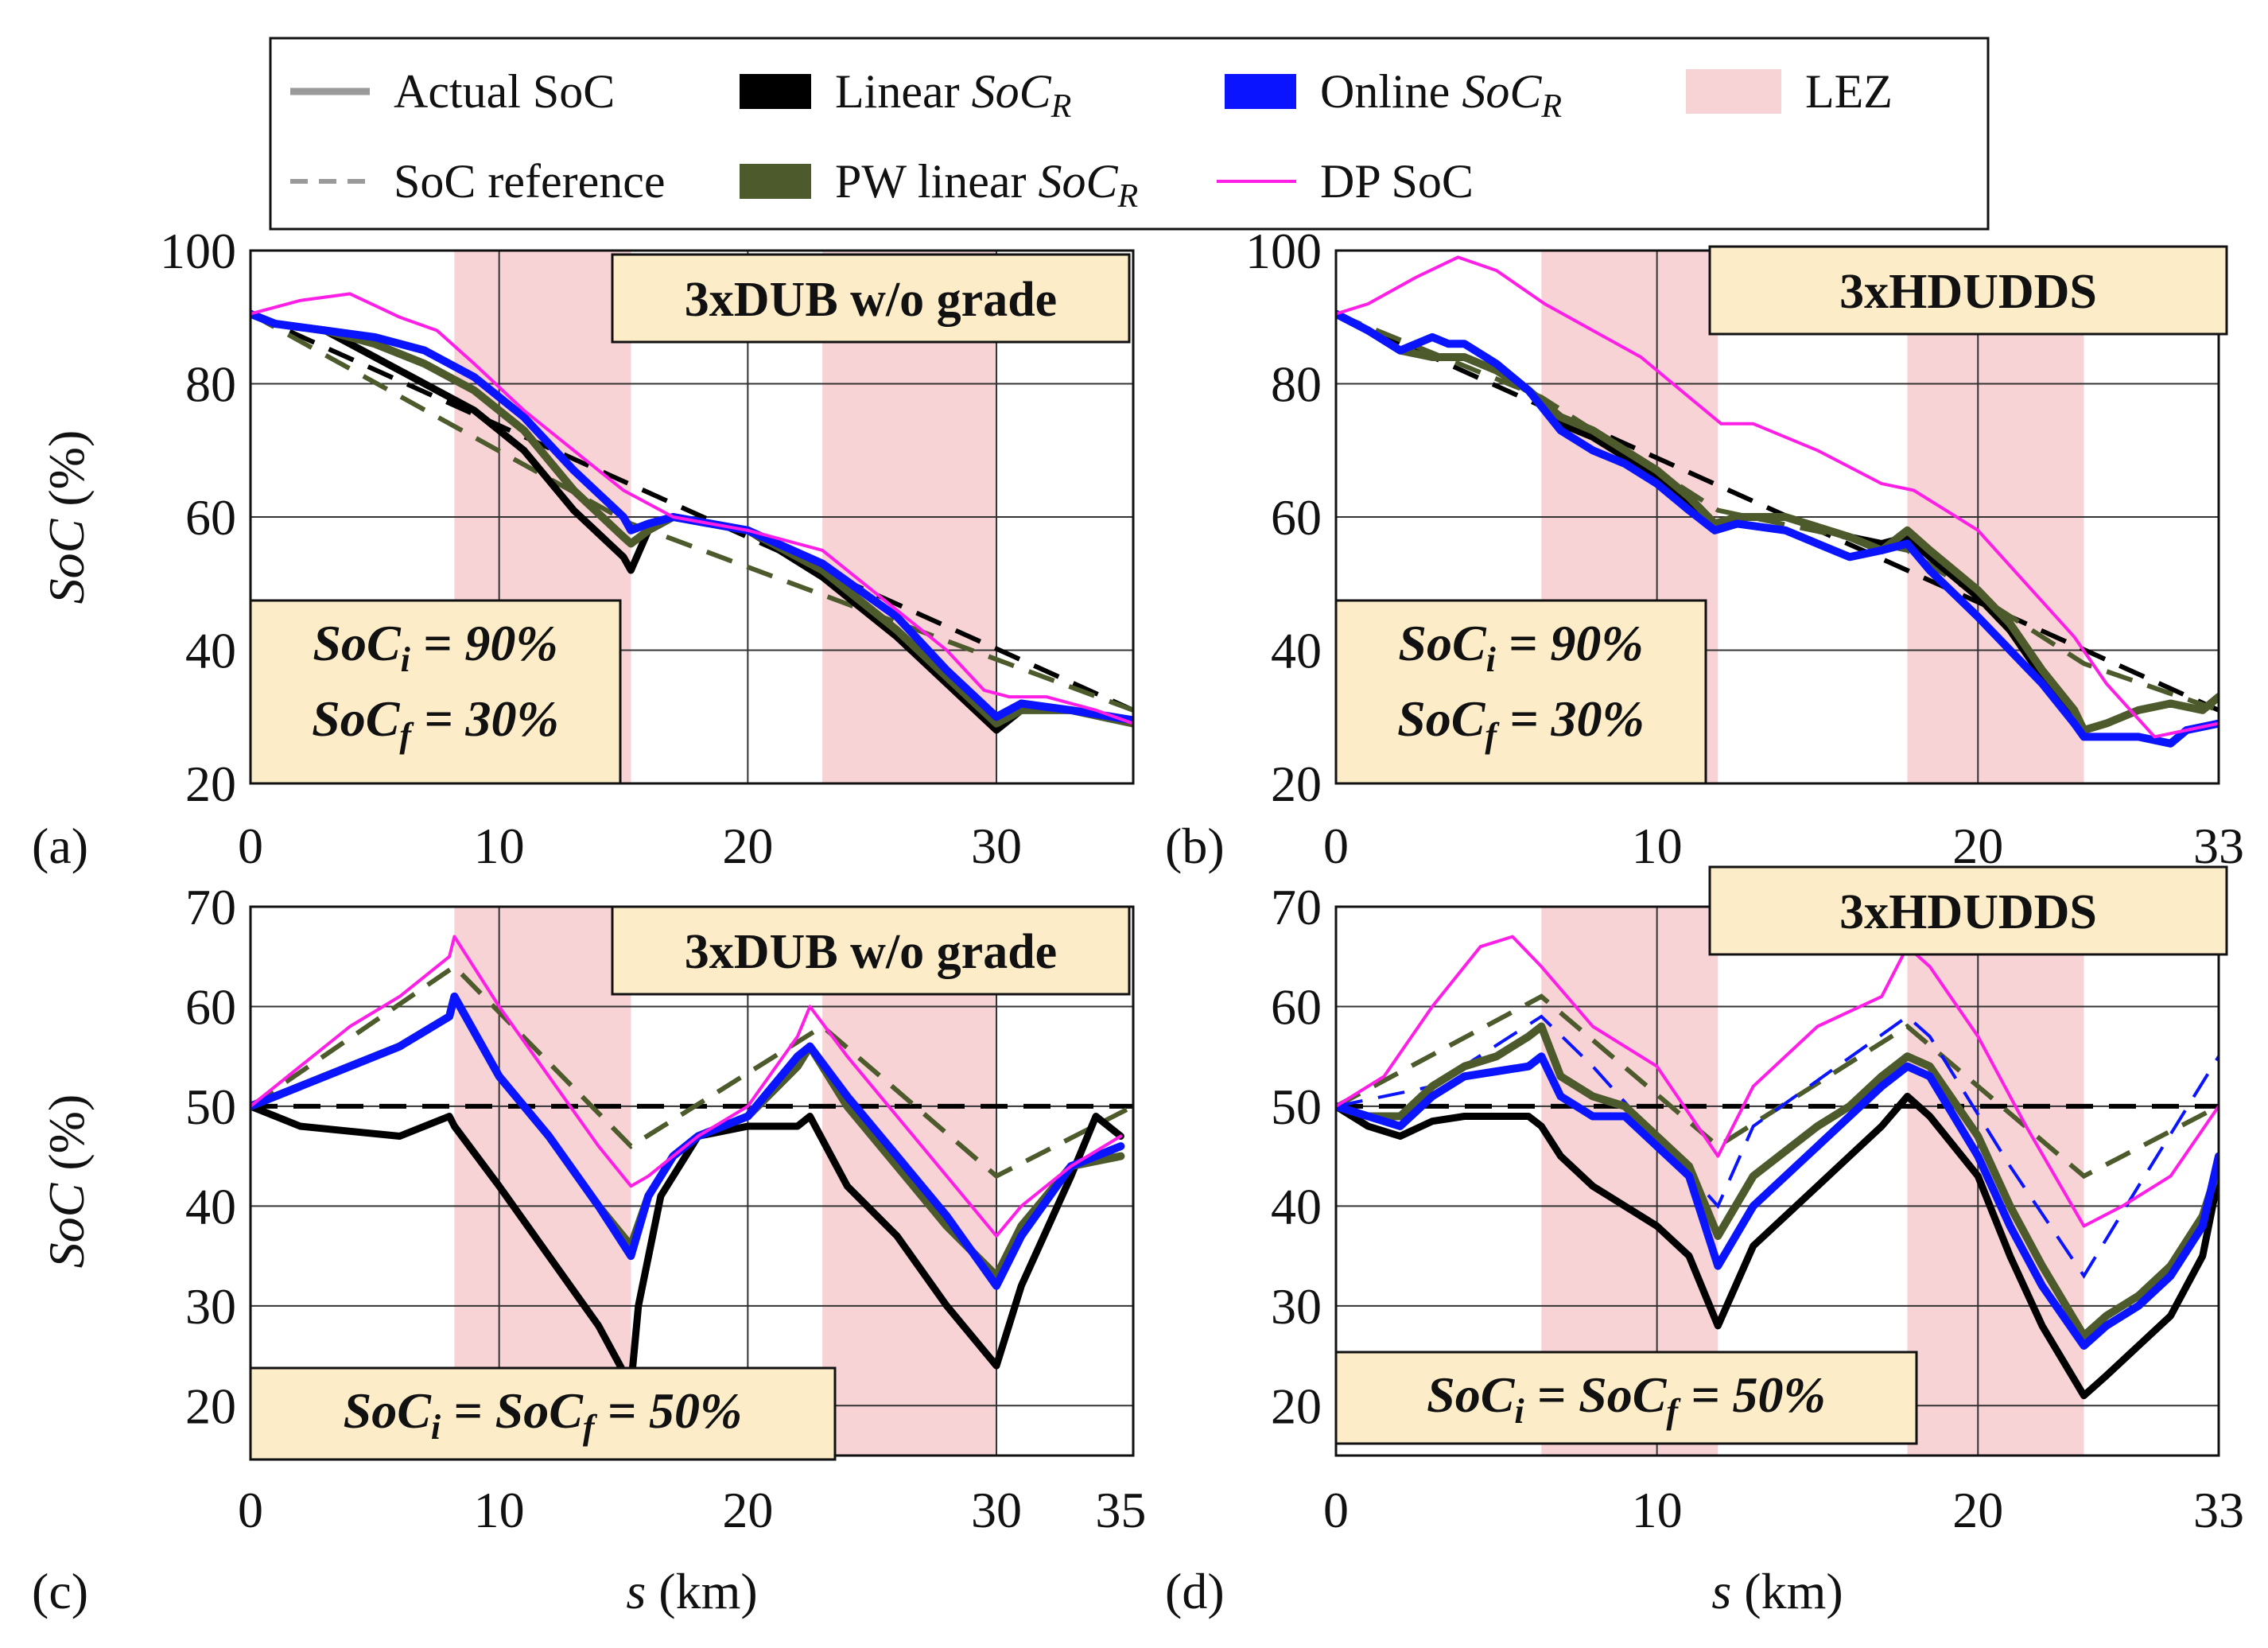 The width and height of the screenshot is (2268, 1648). Describe the element at coordinates (953, 95) in the screenshot. I see `legend-label: Linear SoCR` at that location.